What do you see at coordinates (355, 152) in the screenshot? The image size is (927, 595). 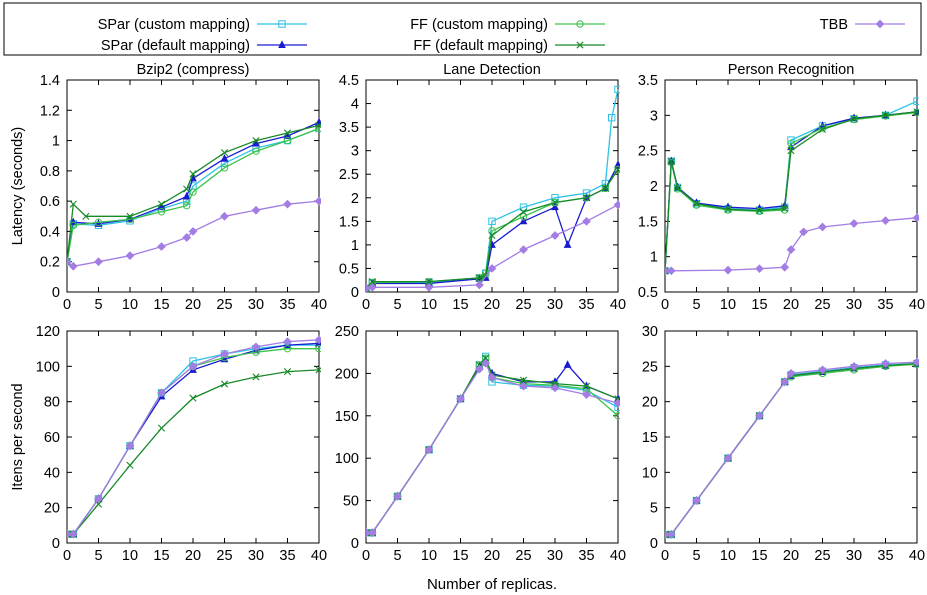 I see `y-tick-label: 3` at bounding box center [355, 152].